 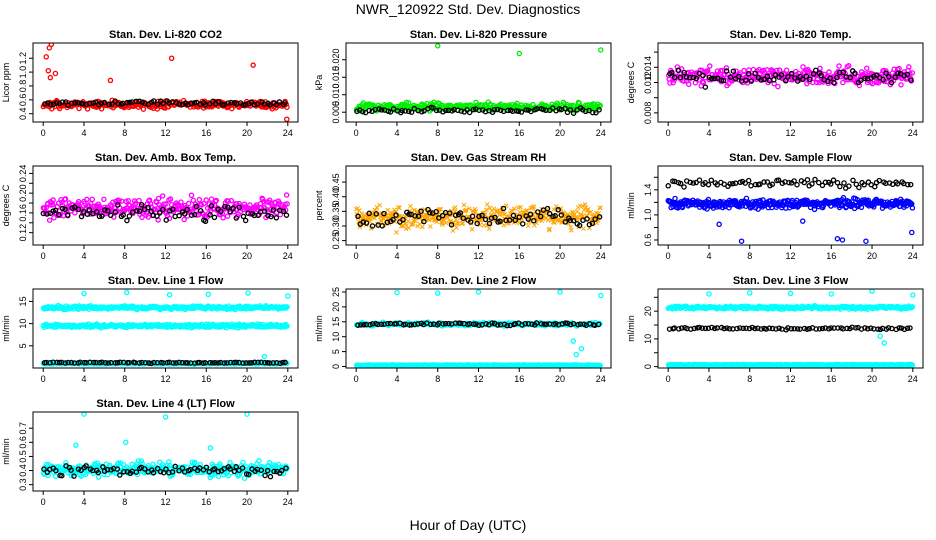 I want to click on y-tick-label: 1.0, so click(x=23, y=72).